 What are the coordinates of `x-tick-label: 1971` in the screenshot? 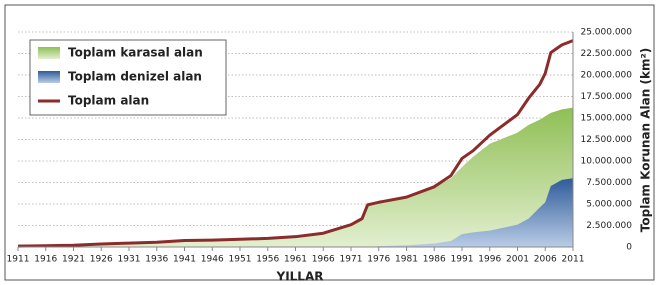 It's located at (351, 260).